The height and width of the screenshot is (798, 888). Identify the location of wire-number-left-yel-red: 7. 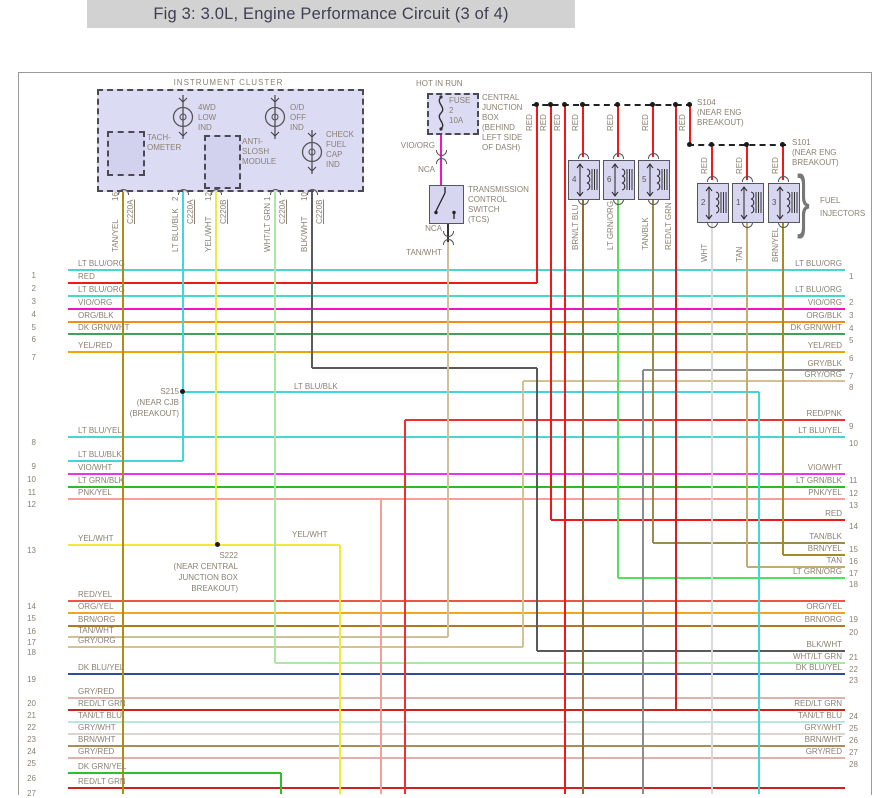
(33, 357).